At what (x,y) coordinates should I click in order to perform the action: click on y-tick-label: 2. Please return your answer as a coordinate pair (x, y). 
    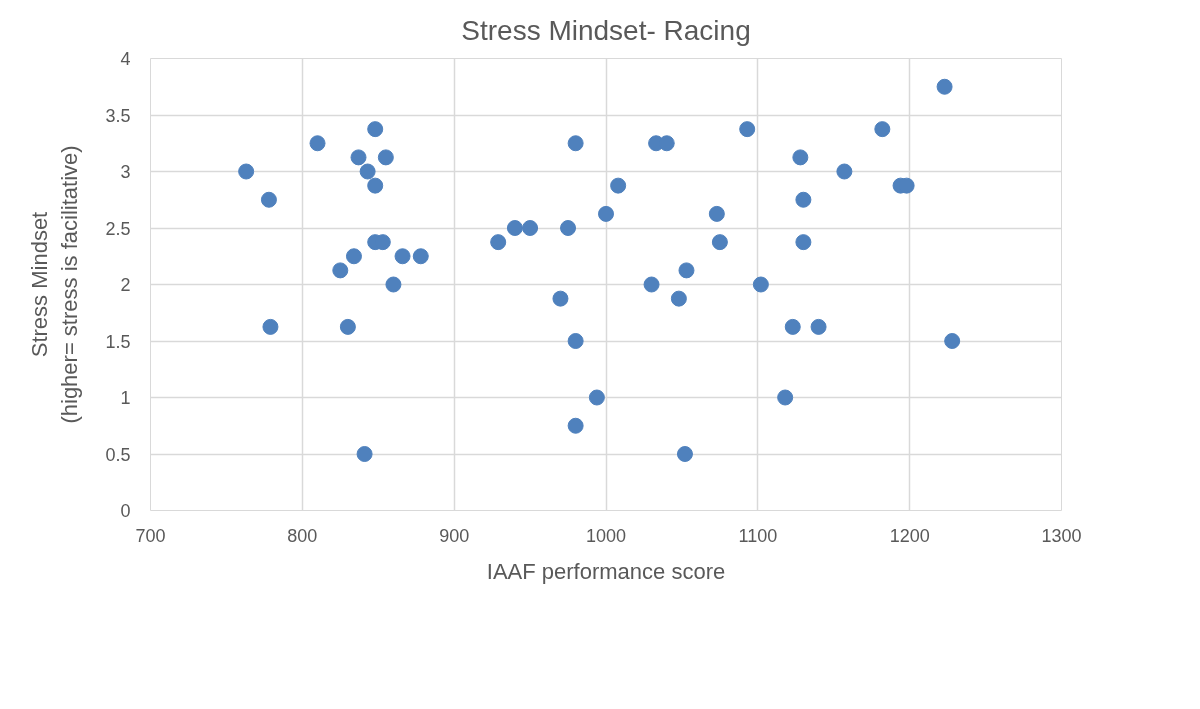
    Looking at the image, I should click on (125, 285).